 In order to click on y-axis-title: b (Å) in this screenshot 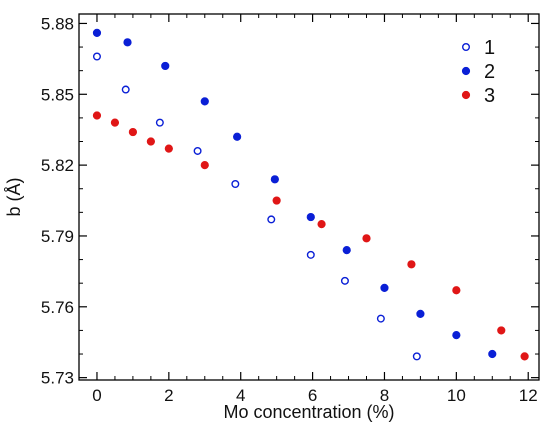, I will do `click(14, 196)`.